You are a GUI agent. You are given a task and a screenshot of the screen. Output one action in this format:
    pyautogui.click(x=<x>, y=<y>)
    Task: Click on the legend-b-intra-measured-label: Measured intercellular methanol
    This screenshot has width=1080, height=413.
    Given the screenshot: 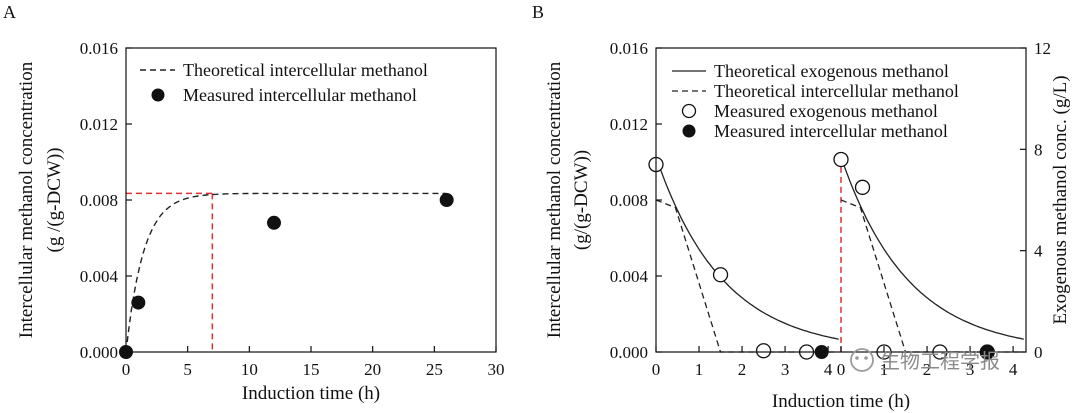 What is the action you would take?
    pyautogui.click(x=831, y=131)
    